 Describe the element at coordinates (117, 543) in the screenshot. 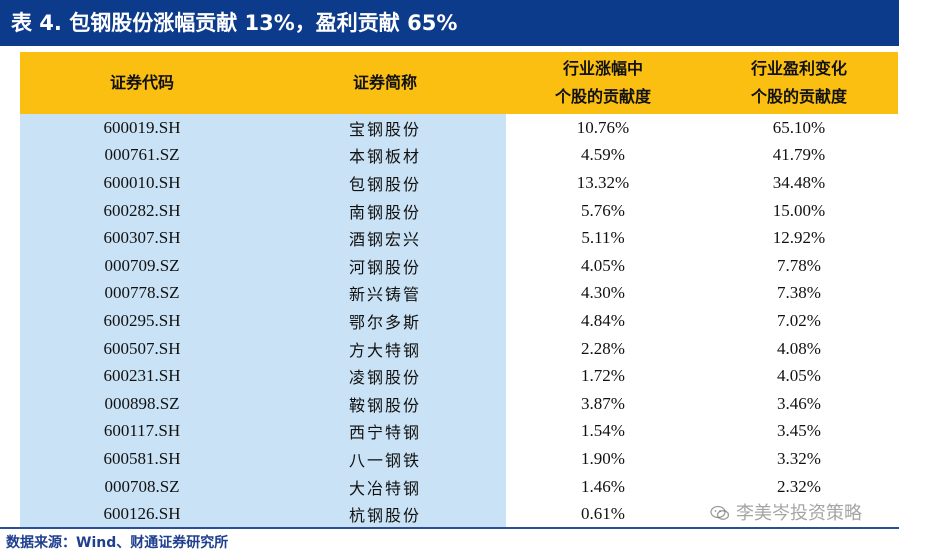

I see `source-note: 数据来源：Wind、财通证券研究所` at that location.